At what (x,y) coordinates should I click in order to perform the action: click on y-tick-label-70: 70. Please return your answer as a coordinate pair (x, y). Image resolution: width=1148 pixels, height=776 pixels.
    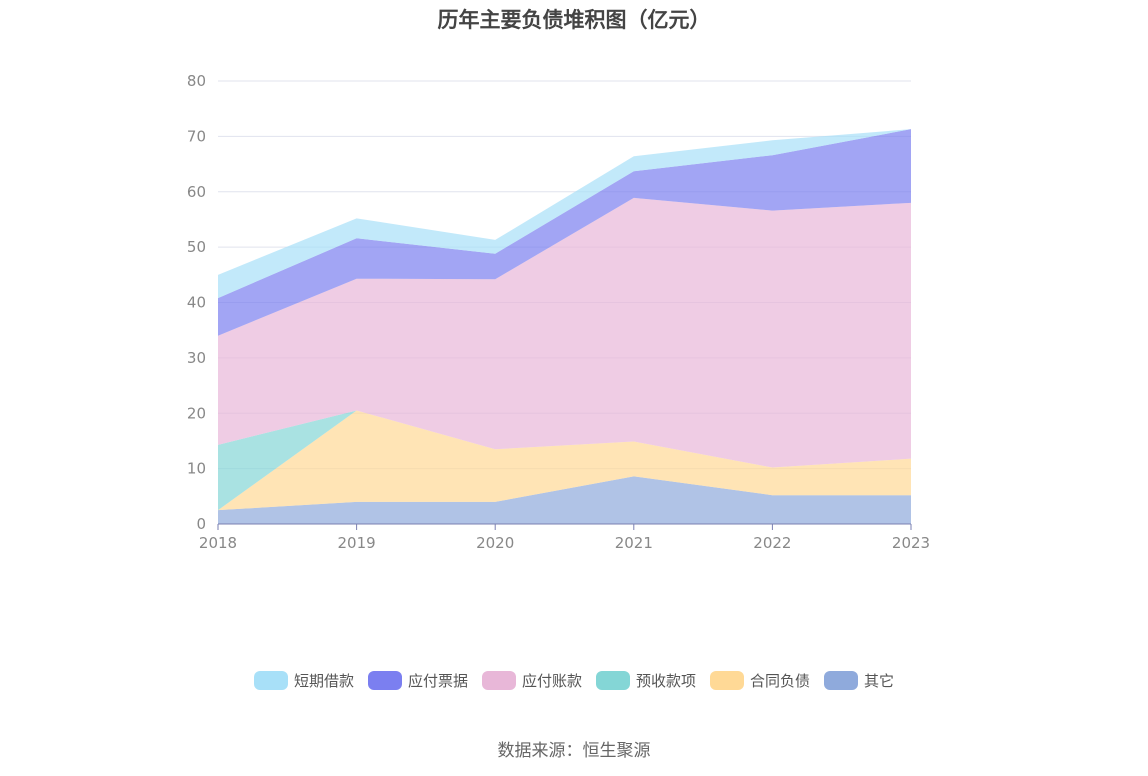
    Looking at the image, I should click on (196, 136).